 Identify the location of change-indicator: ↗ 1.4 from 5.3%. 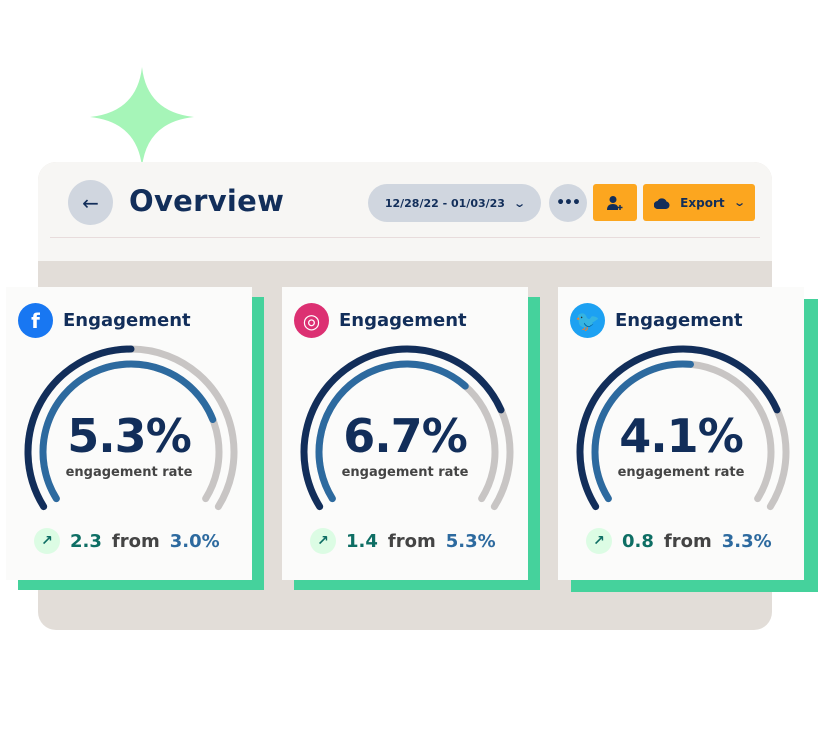
(403, 541).